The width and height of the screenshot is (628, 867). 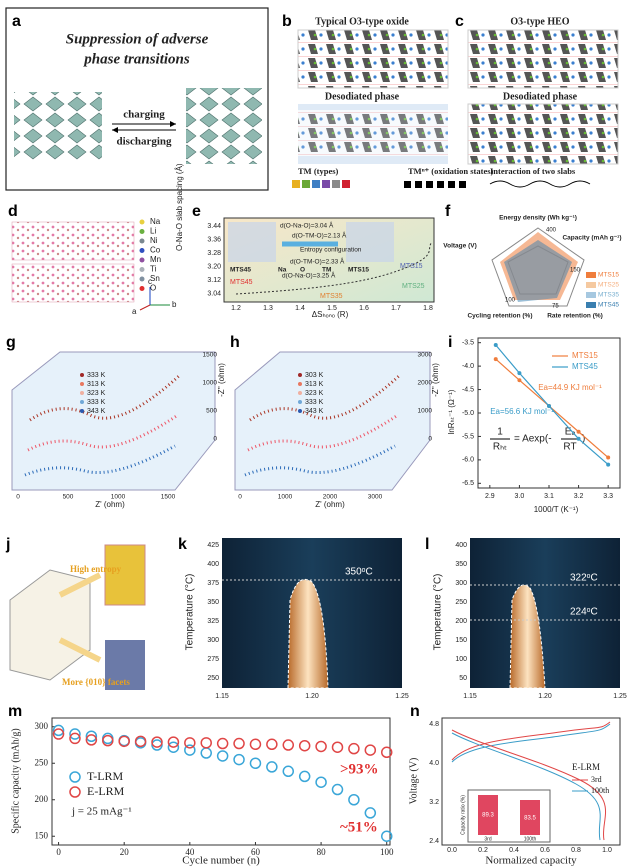 I want to click on panel-title: Typical O3-type oxide, so click(x=362, y=21).